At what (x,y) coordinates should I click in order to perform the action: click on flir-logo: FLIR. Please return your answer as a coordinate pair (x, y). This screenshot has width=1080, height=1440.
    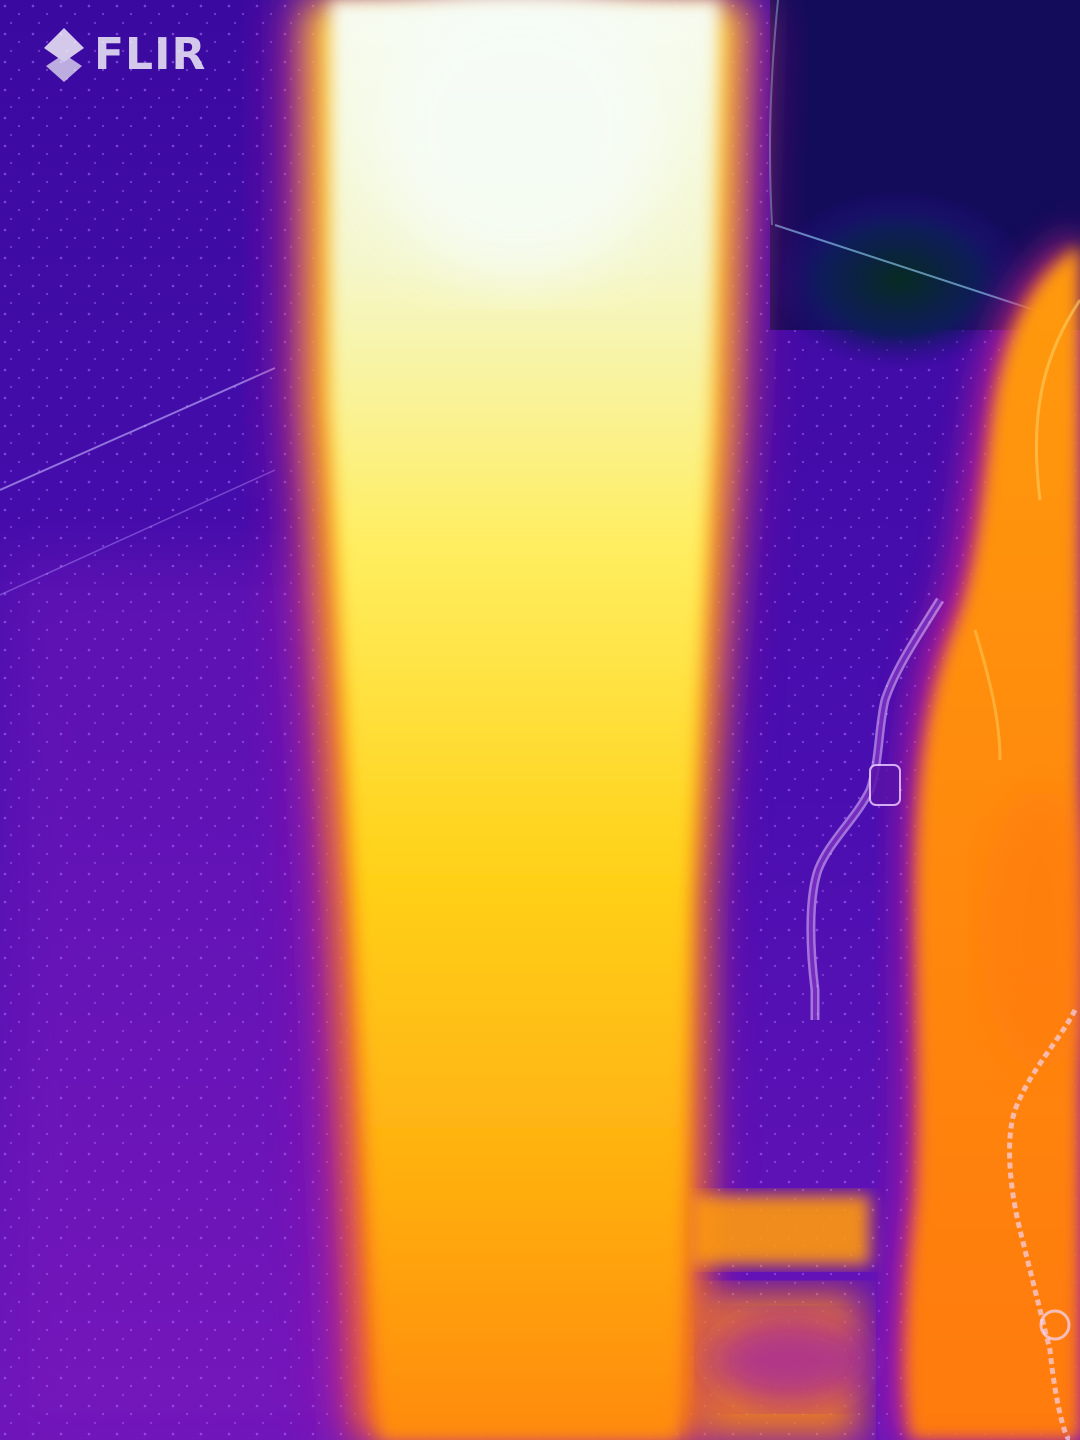
    Looking at the image, I should click on (123, 55).